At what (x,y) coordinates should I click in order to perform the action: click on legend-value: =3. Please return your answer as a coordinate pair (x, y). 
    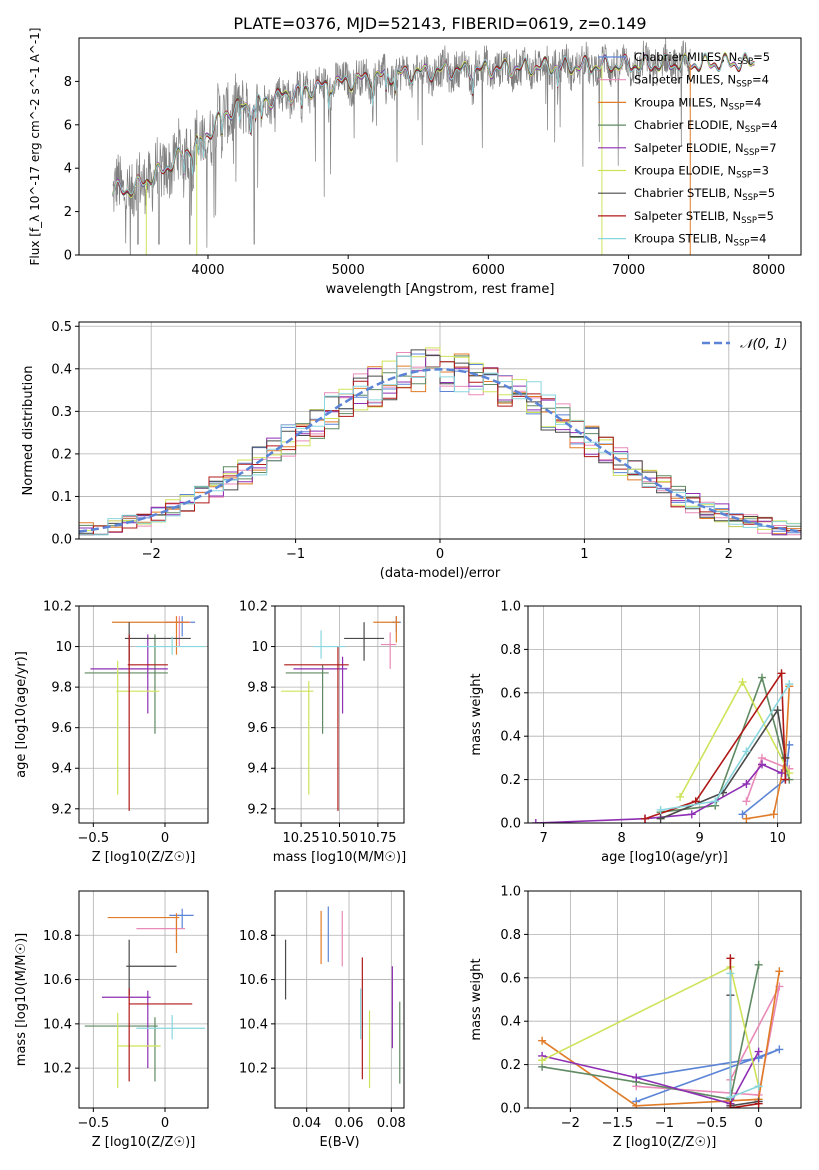
    Looking at the image, I should click on (760, 171).